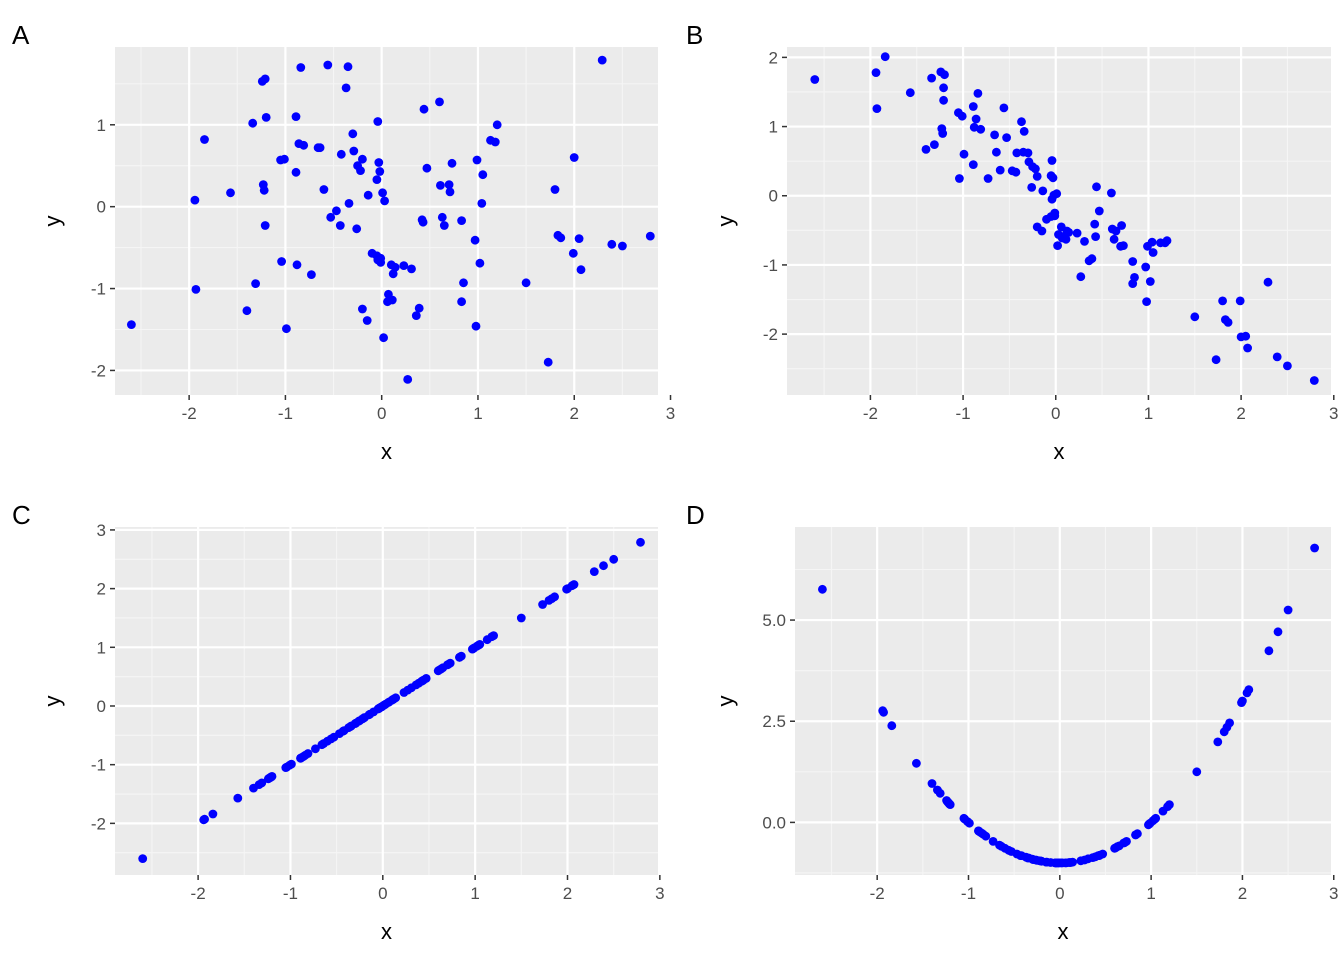 The image size is (1344, 960). What do you see at coordinates (774, 620) in the screenshot?
I see `y-tick-label: 5.0` at bounding box center [774, 620].